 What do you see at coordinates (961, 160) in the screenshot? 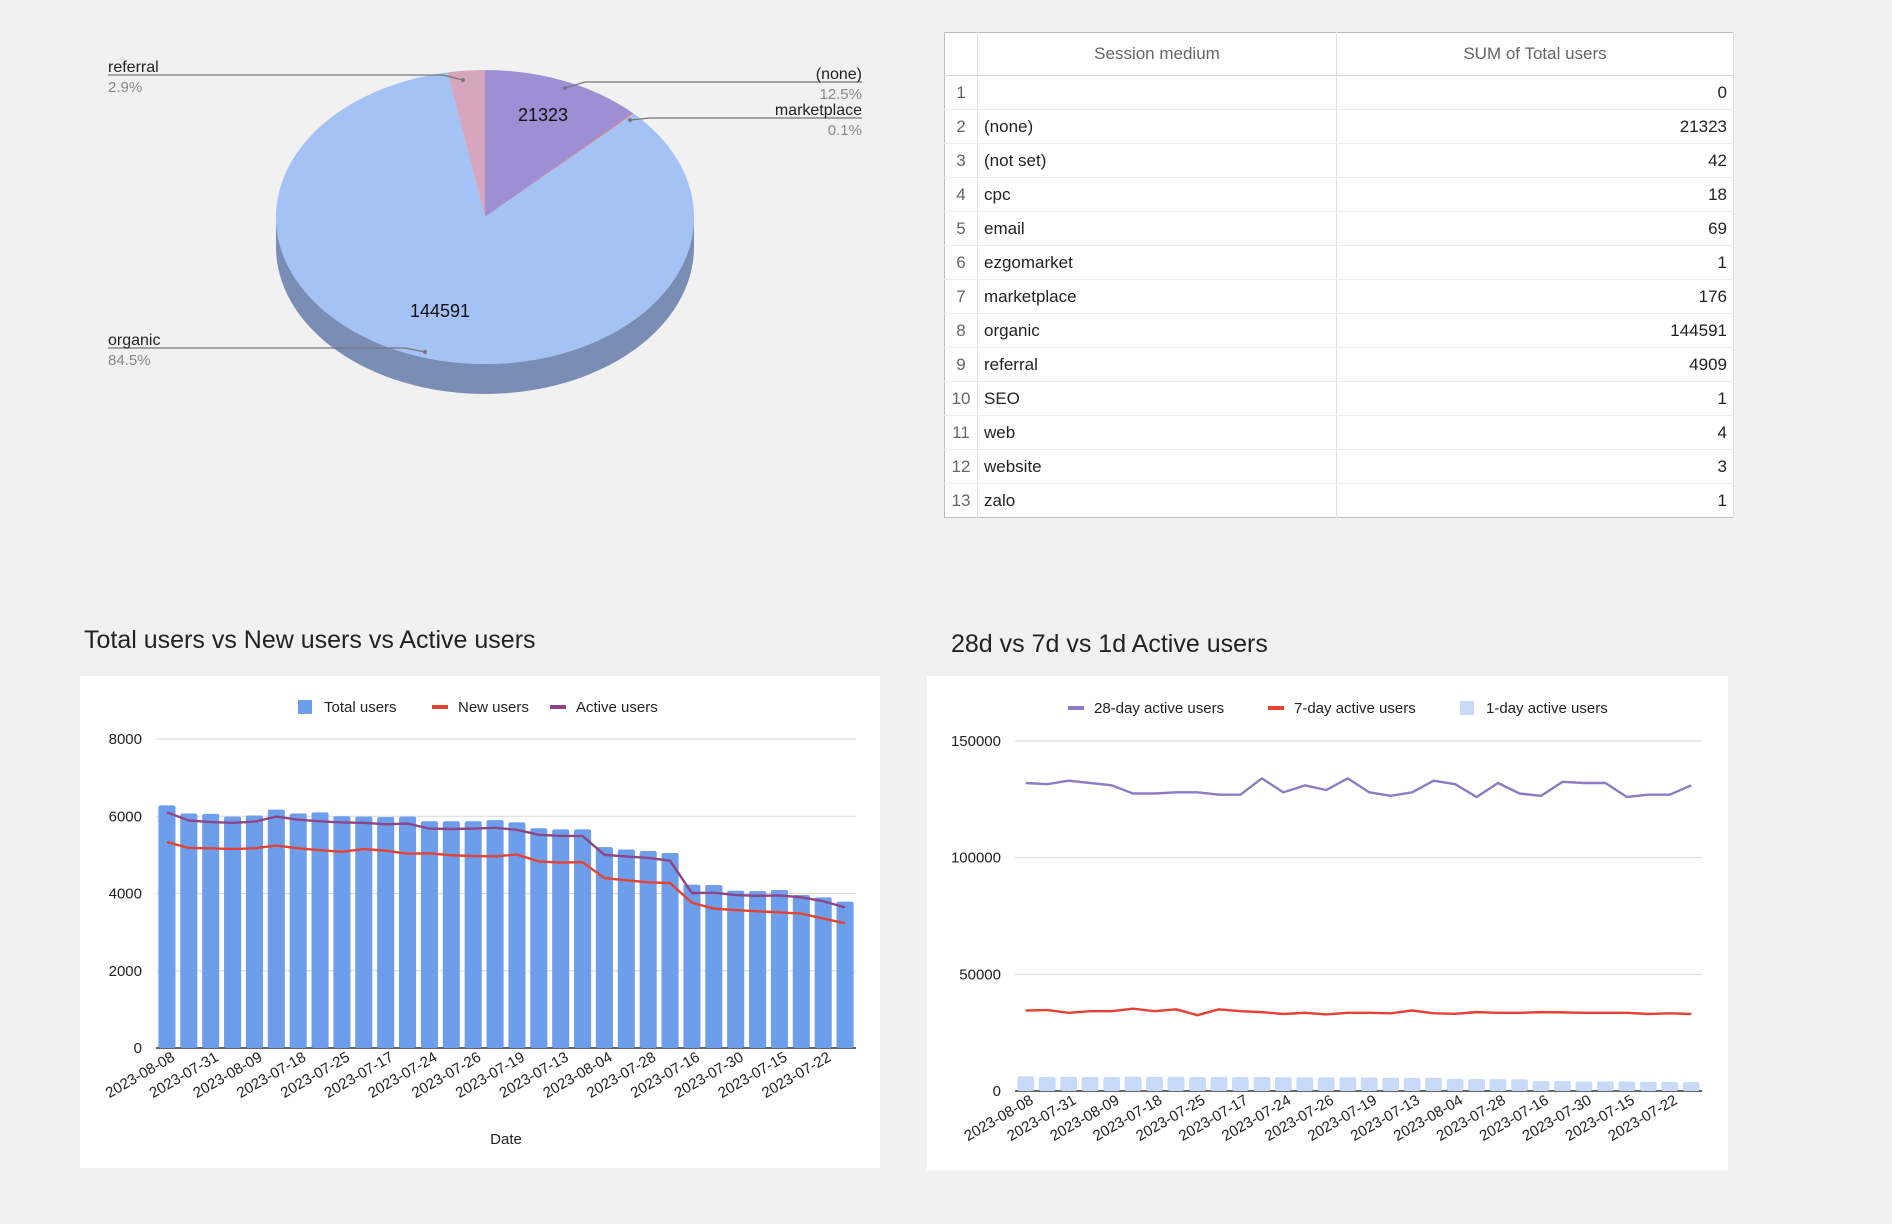
I see `row-number: 3` at bounding box center [961, 160].